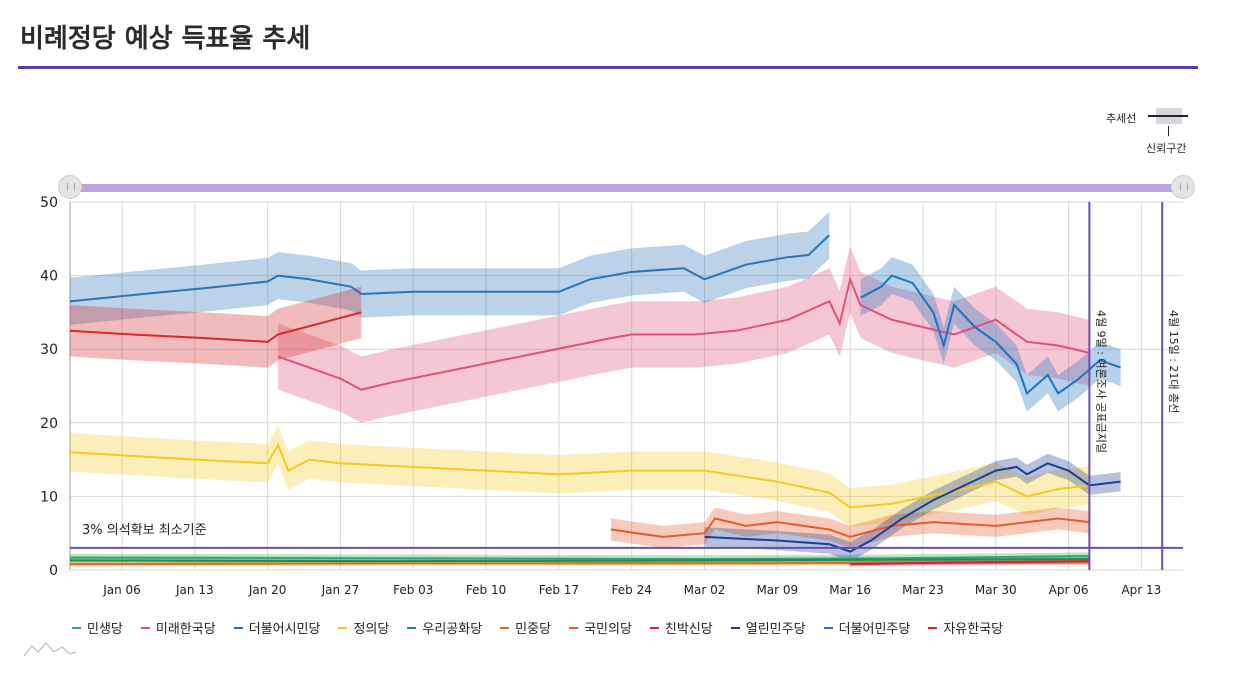 The height and width of the screenshot is (675, 1243). Describe the element at coordinates (688, 629) in the screenshot. I see `legend-label: 친박신당` at that location.